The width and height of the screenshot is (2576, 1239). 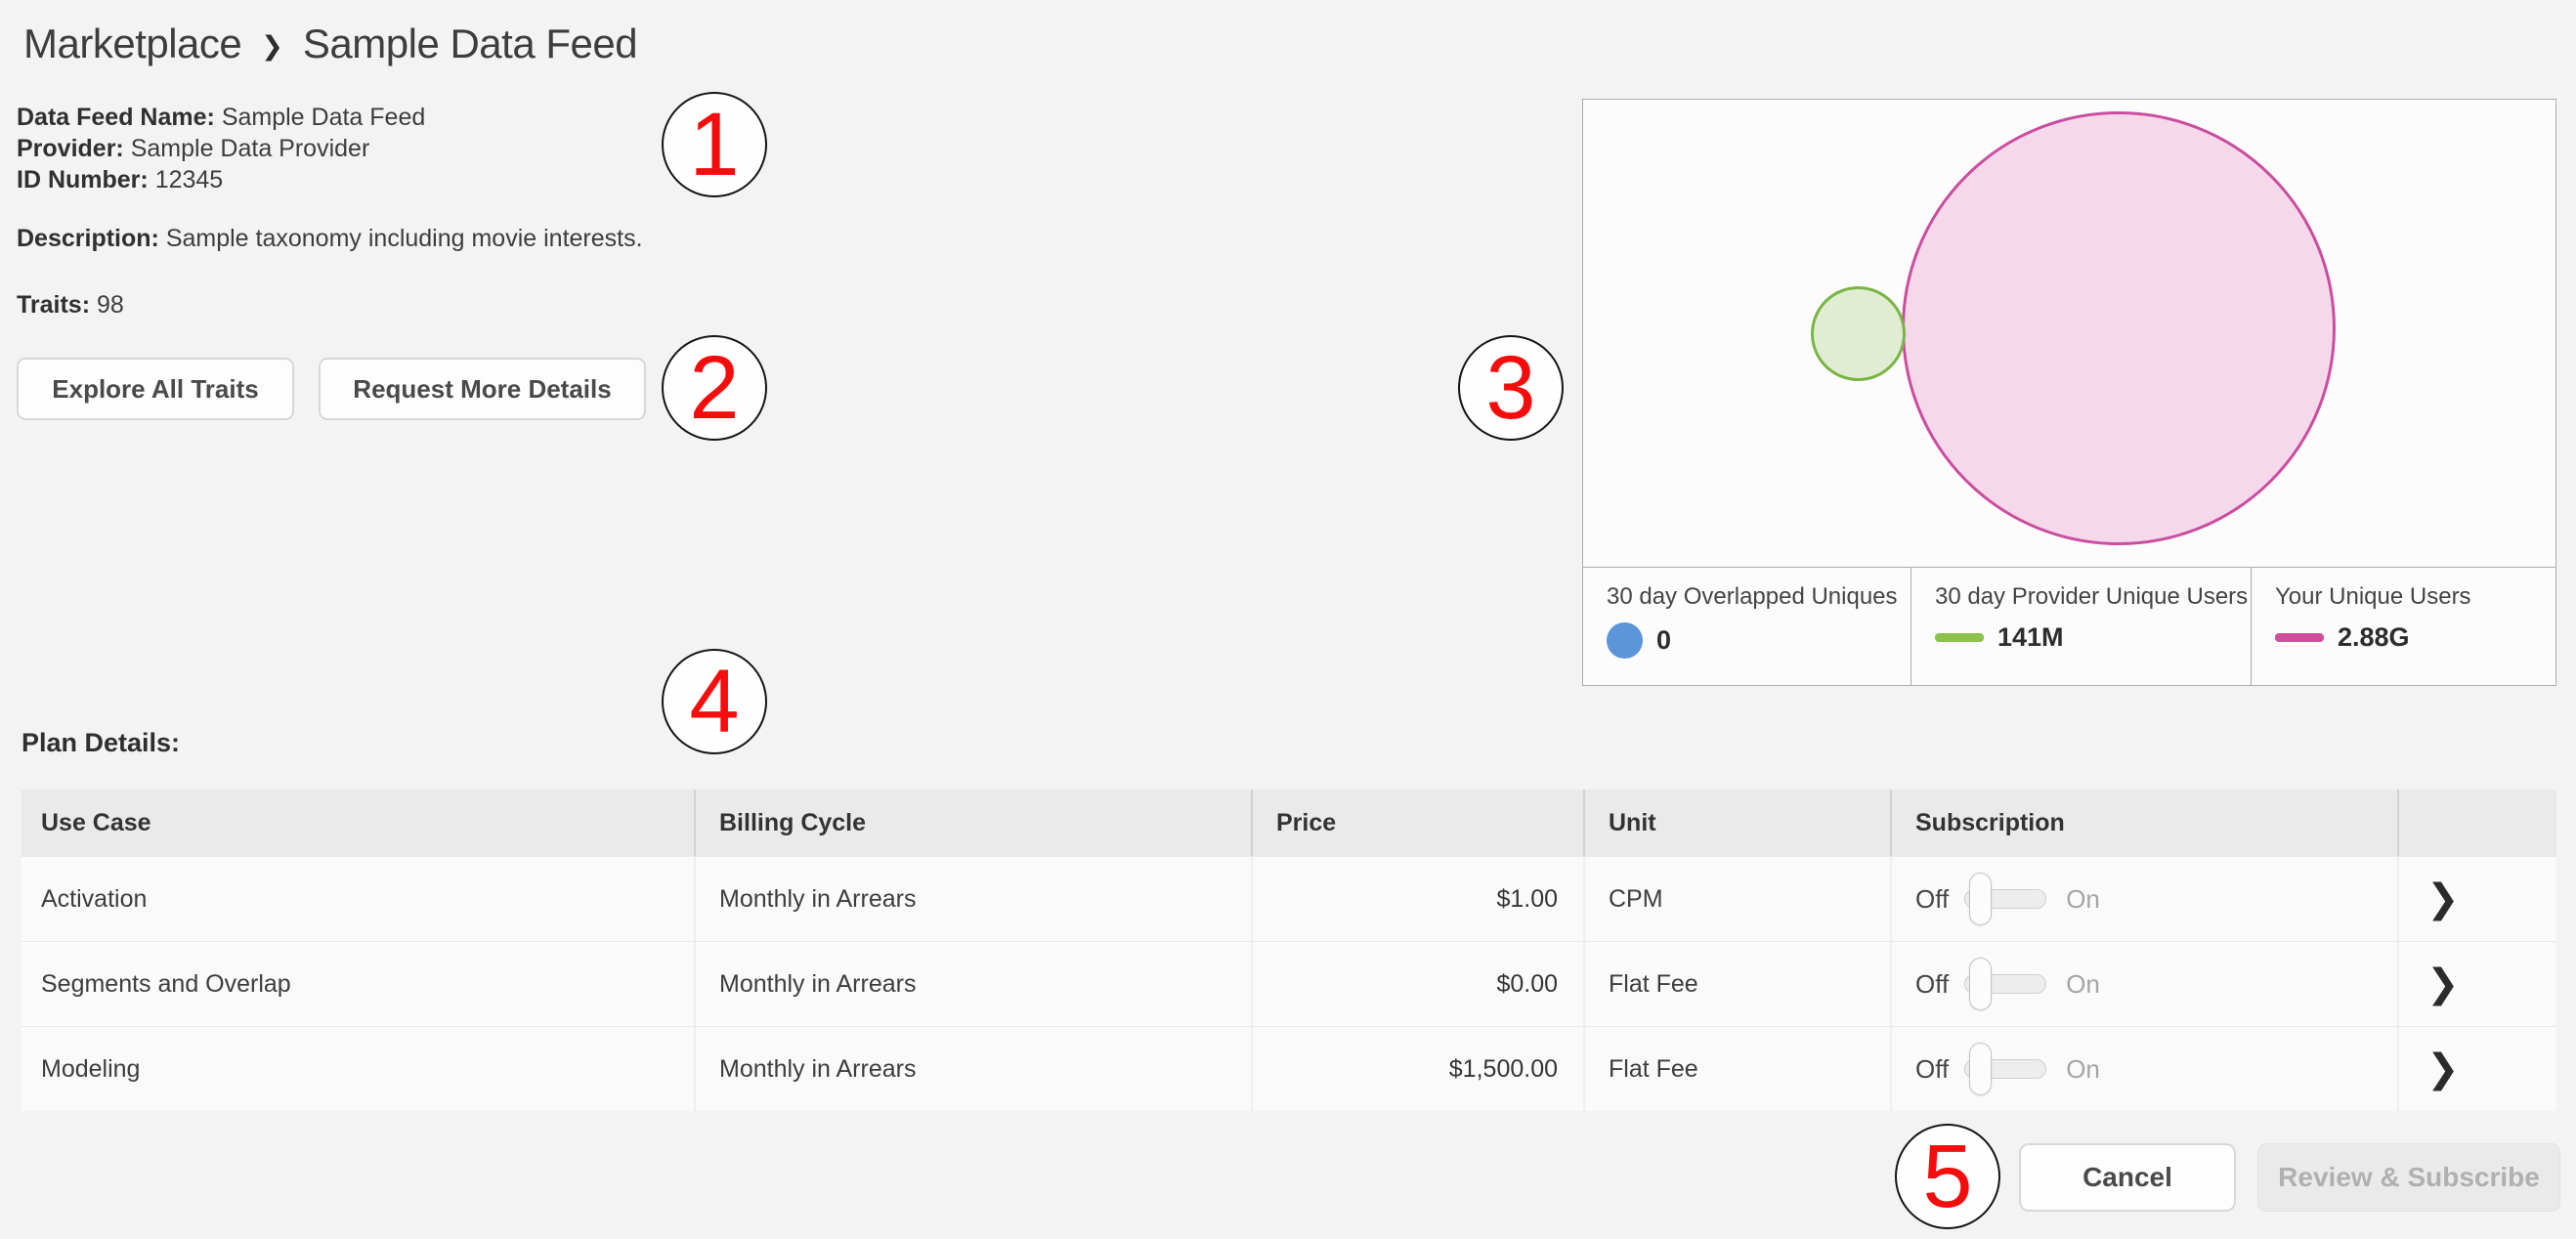 I want to click on venn-diagram, so click(x=2069, y=334).